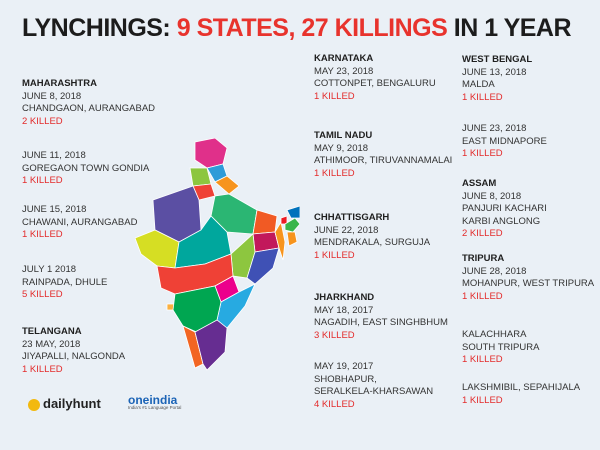 The height and width of the screenshot is (450, 600). I want to click on entry-place: KALACHHARA, so click(494, 334).